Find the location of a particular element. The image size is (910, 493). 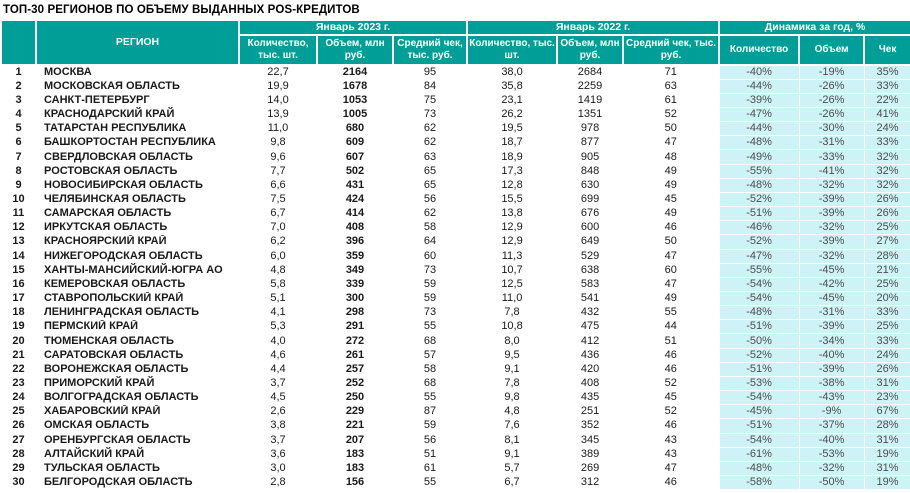

dynamics-qty-cell: -55% is located at coordinates (759, 270).